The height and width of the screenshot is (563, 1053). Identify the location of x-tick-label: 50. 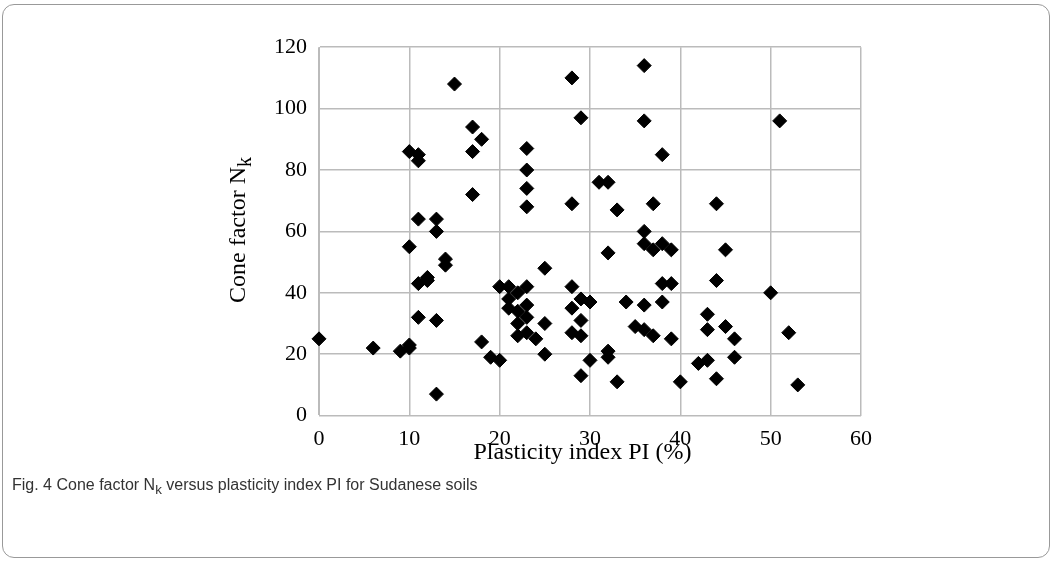
(770, 437).